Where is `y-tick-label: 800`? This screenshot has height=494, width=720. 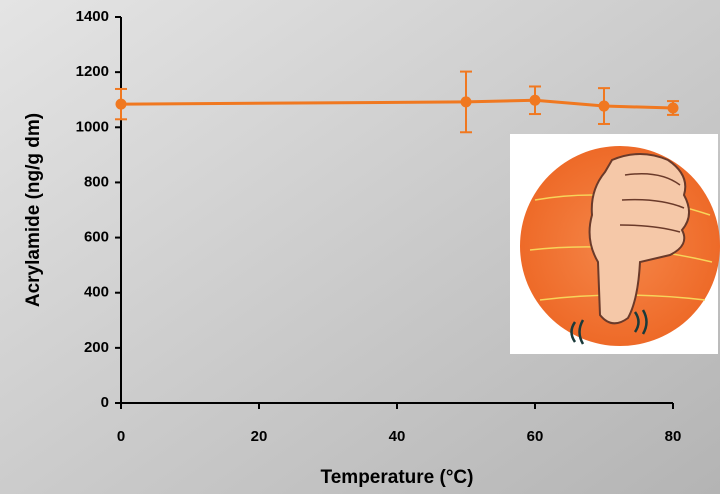 y-tick-label: 800 is located at coordinates (96, 181).